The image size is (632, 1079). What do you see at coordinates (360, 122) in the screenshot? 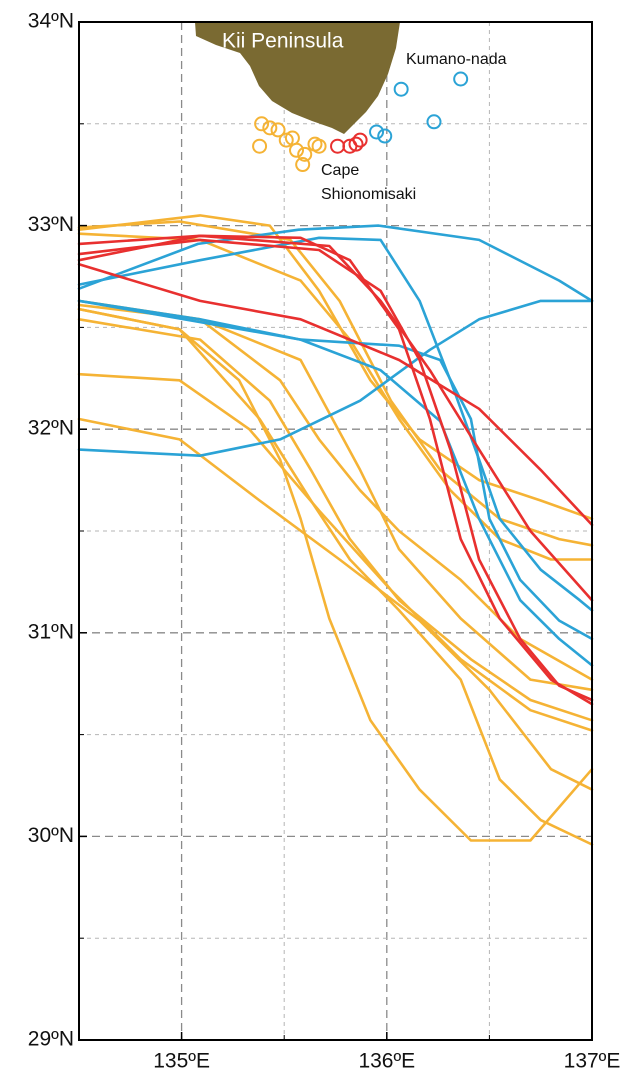
I see `points` at bounding box center [360, 122].